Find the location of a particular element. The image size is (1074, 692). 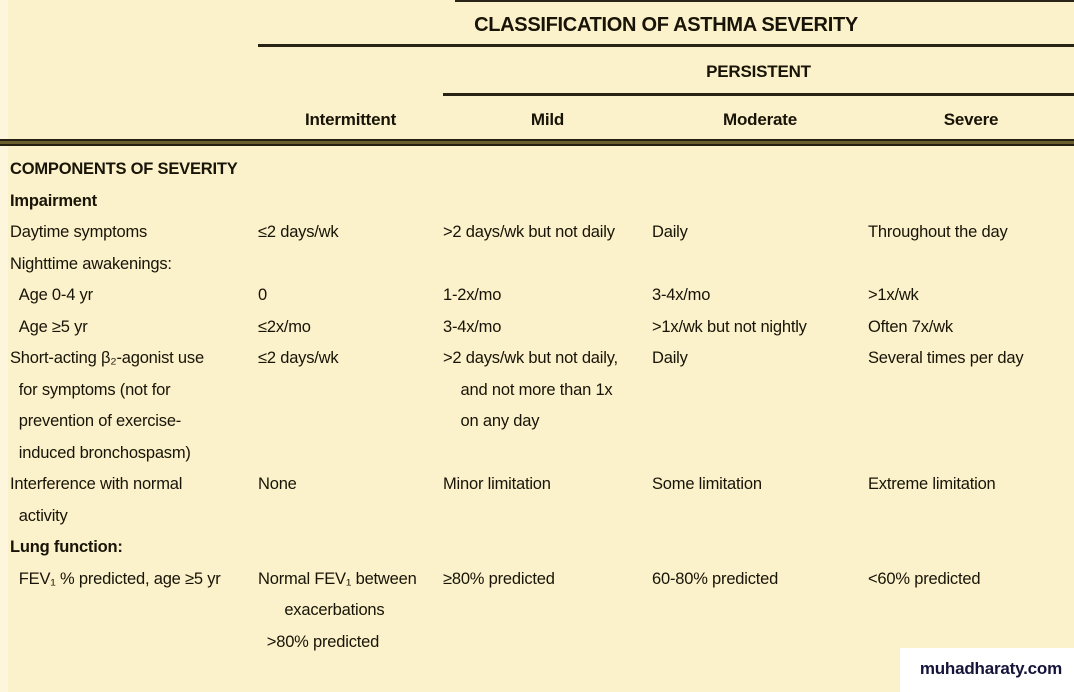

table-row-lung-function: Lung function: is located at coordinates (542, 548).